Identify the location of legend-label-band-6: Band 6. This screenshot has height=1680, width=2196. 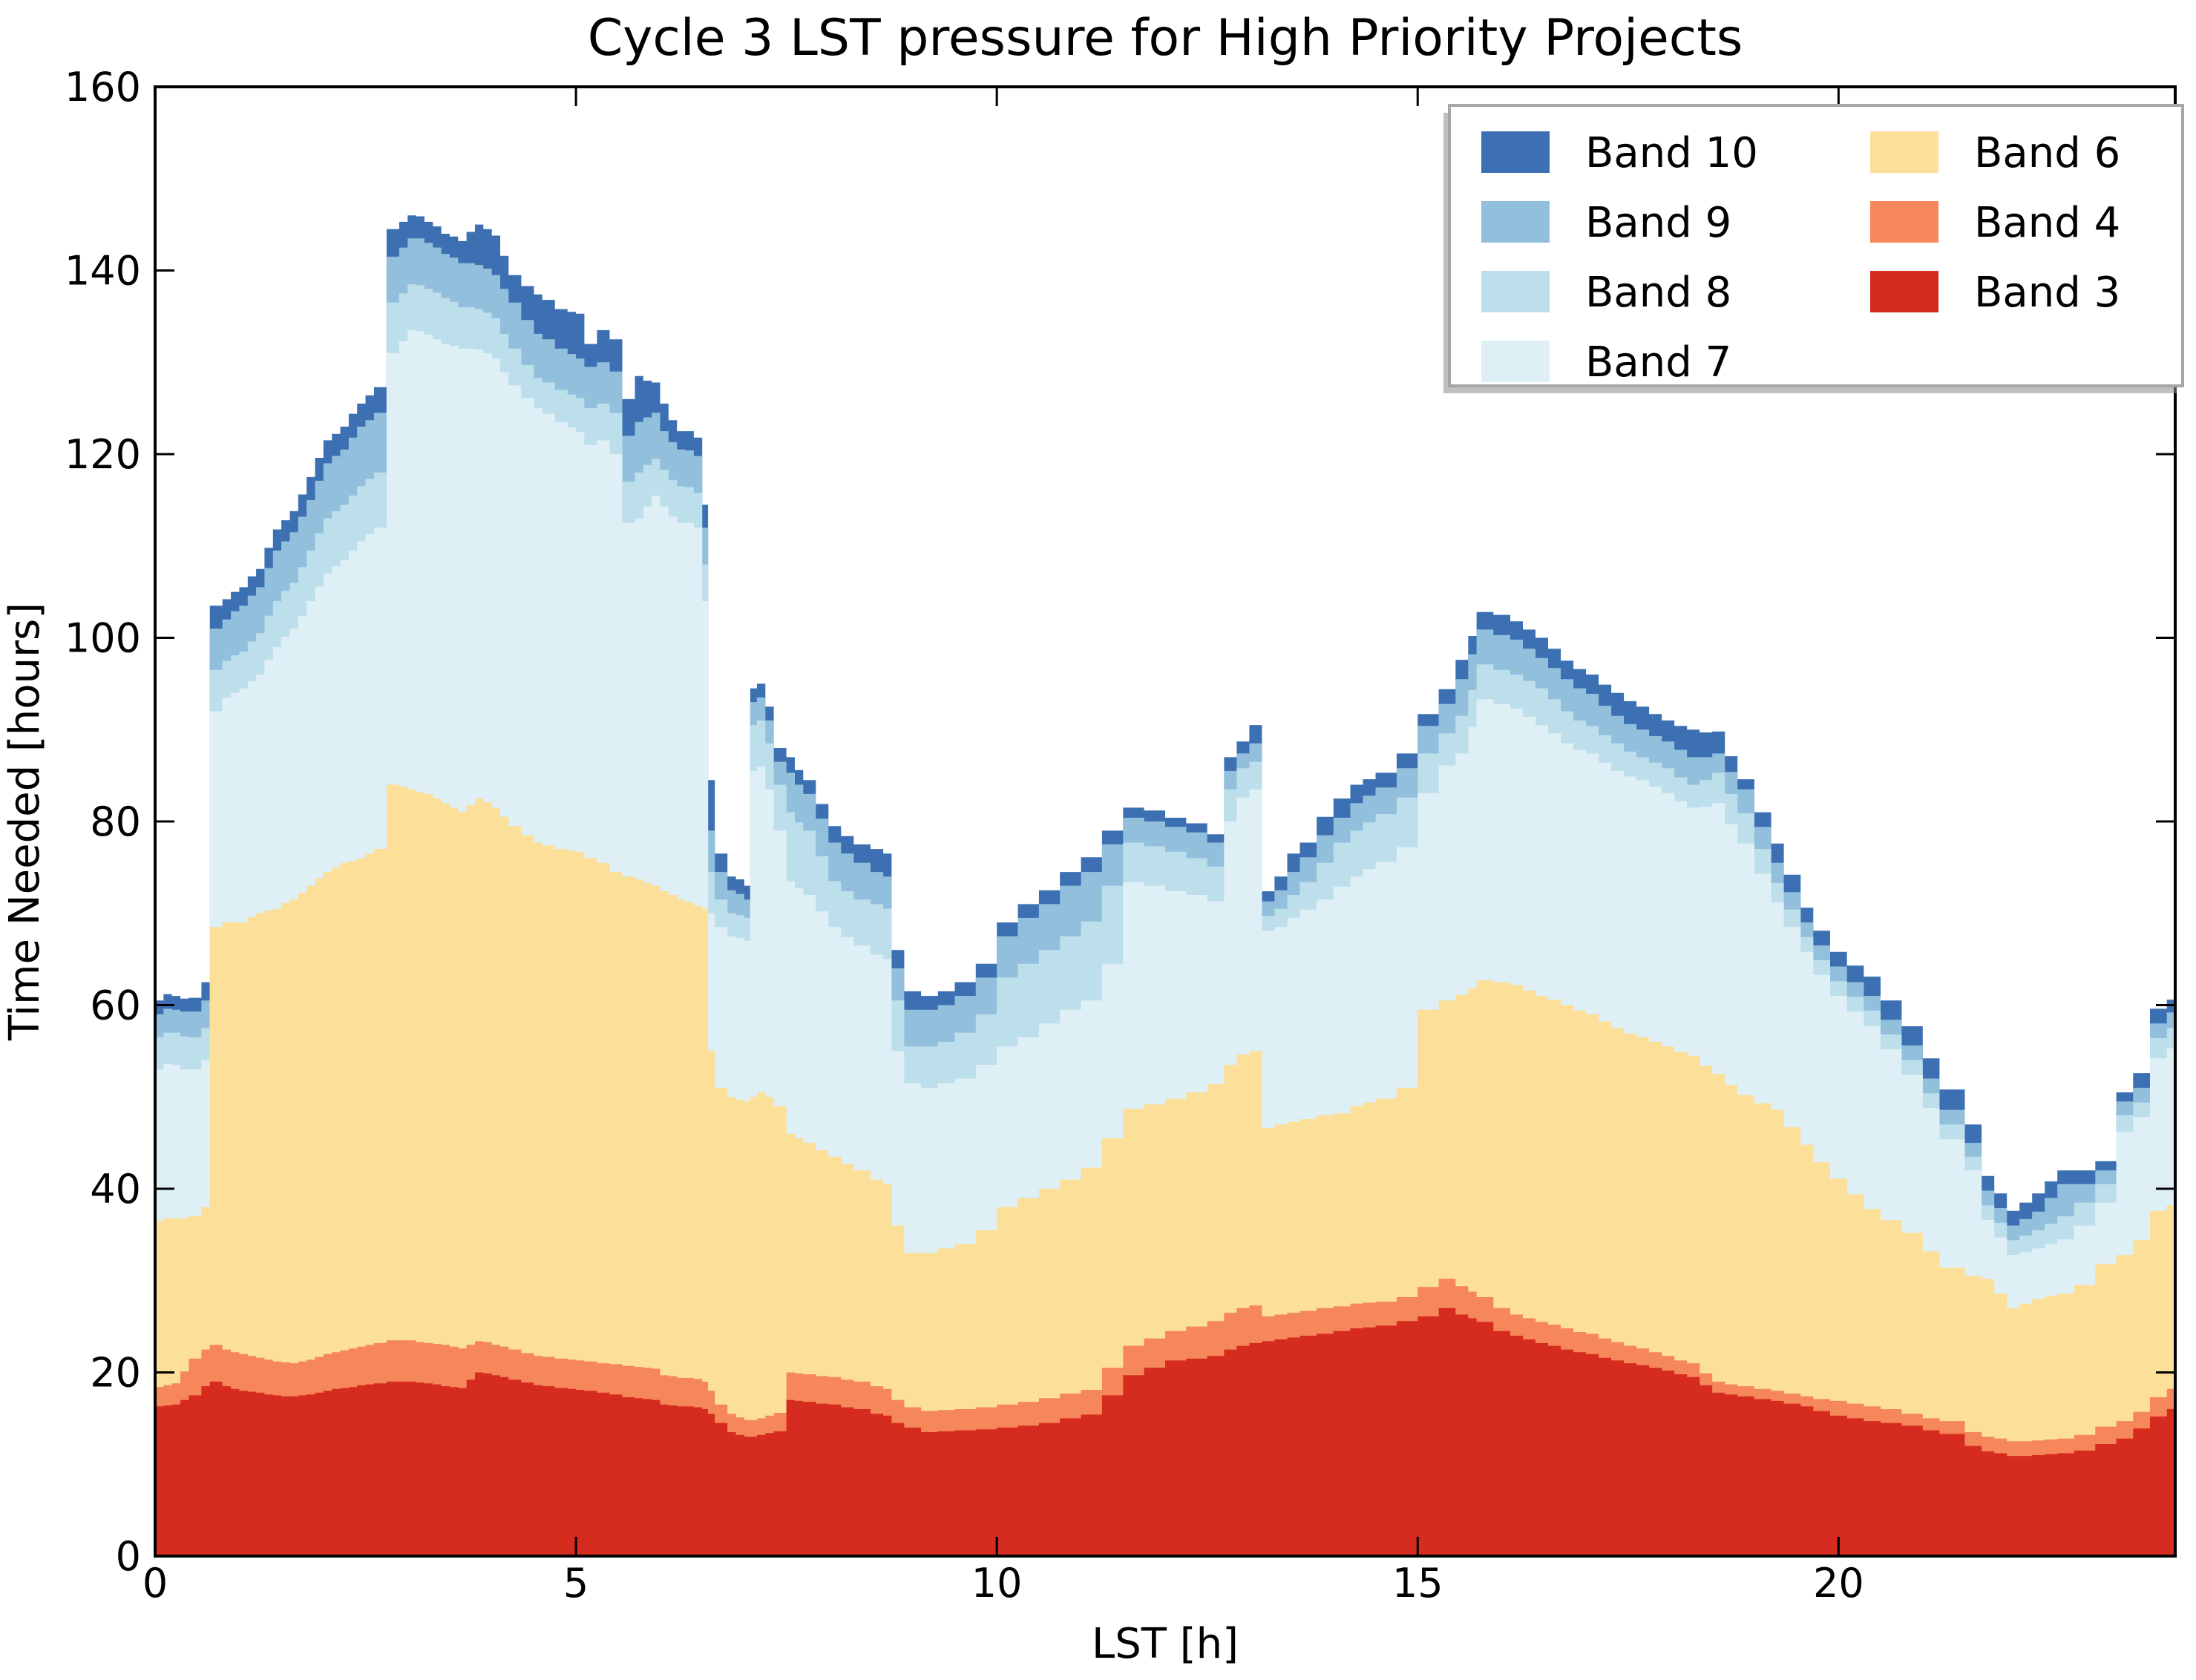
(2047, 153).